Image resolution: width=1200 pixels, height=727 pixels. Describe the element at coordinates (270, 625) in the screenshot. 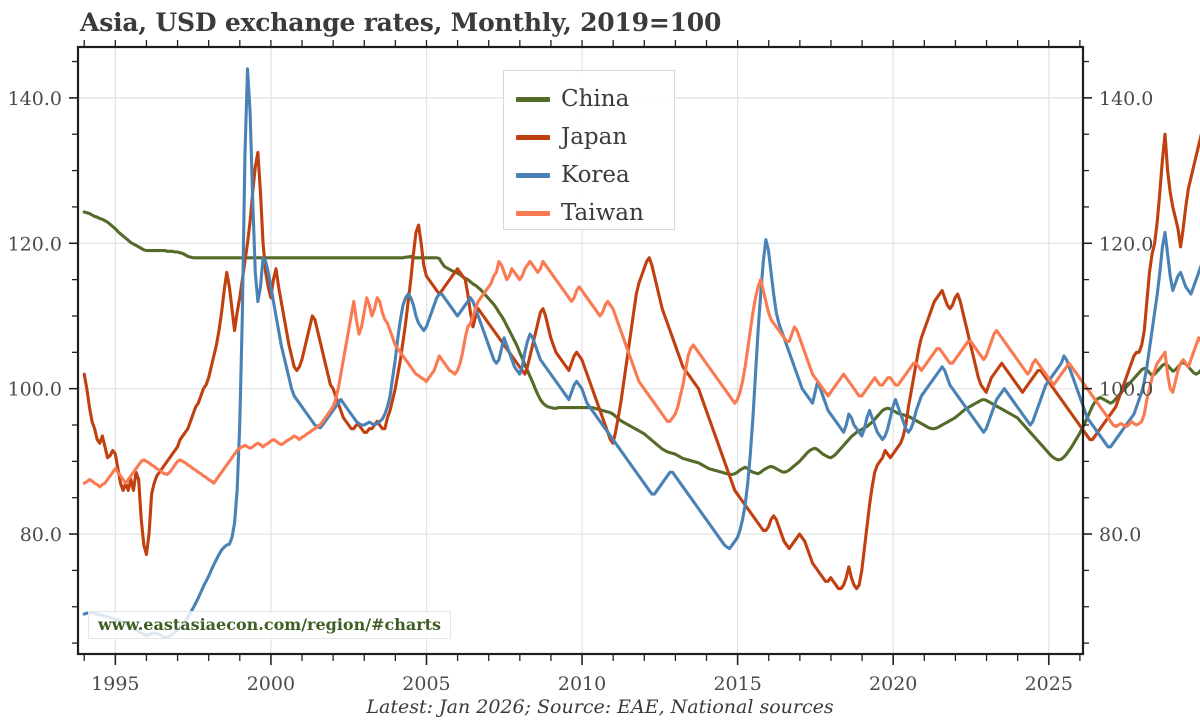

I see `watermark-link: www.eastasiaecon.com/region/#charts` at that location.